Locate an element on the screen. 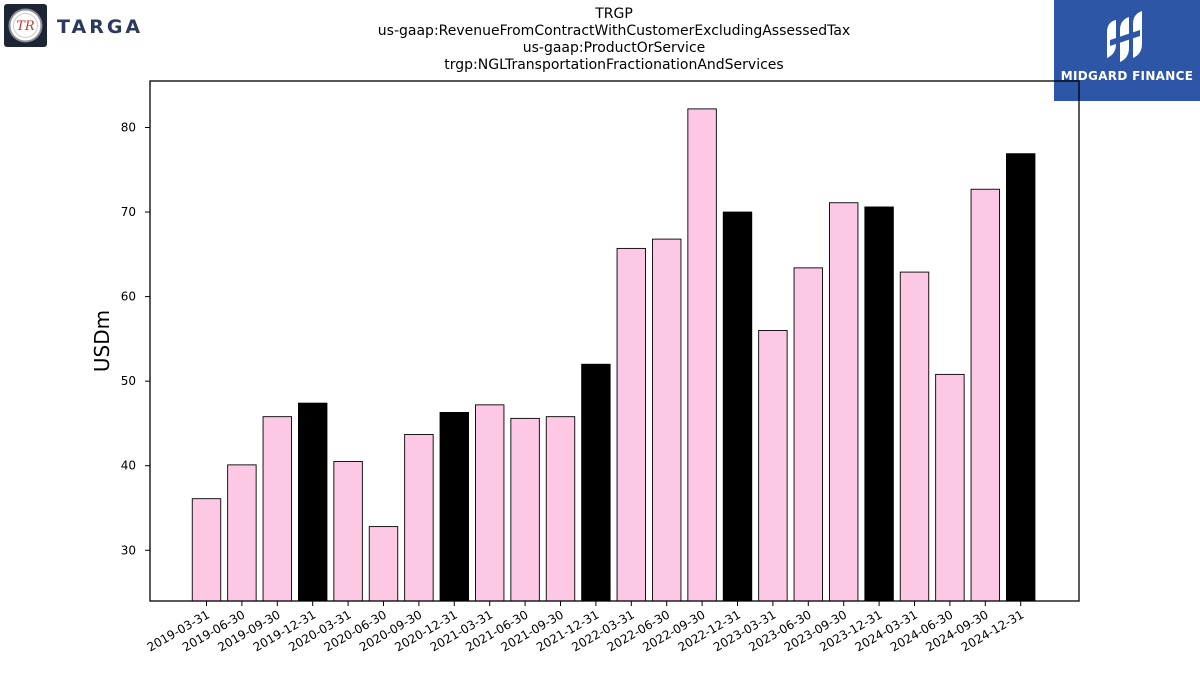  y-tick-label-40: 40 is located at coordinates (128, 466).